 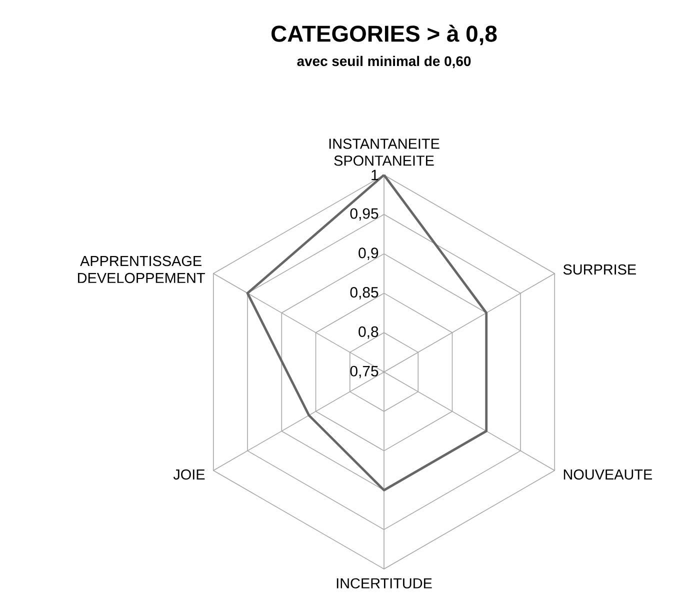 What do you see at coordinates (364, 293) in the screenshot?
I see `y-tick-label: 0,85` at bounding box center [364, 293].